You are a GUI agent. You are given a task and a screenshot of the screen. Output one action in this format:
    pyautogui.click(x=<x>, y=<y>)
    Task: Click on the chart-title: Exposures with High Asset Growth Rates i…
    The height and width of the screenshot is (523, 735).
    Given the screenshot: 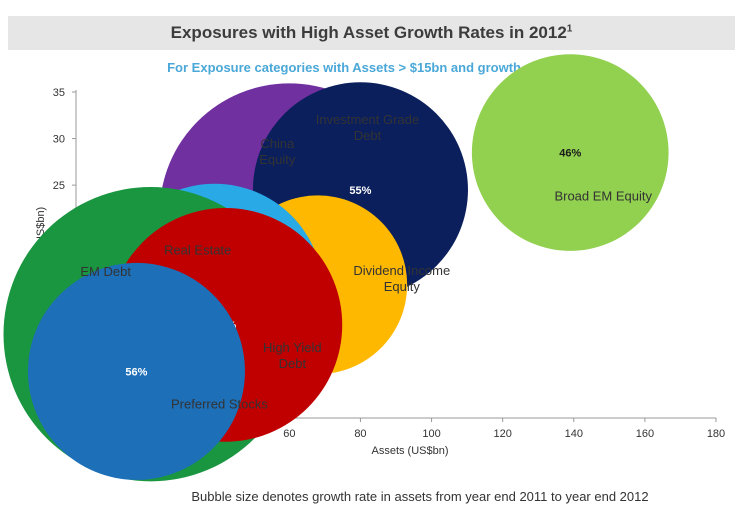 What is the action you would take?
    pyautogui.click(x=371, y=33)
    